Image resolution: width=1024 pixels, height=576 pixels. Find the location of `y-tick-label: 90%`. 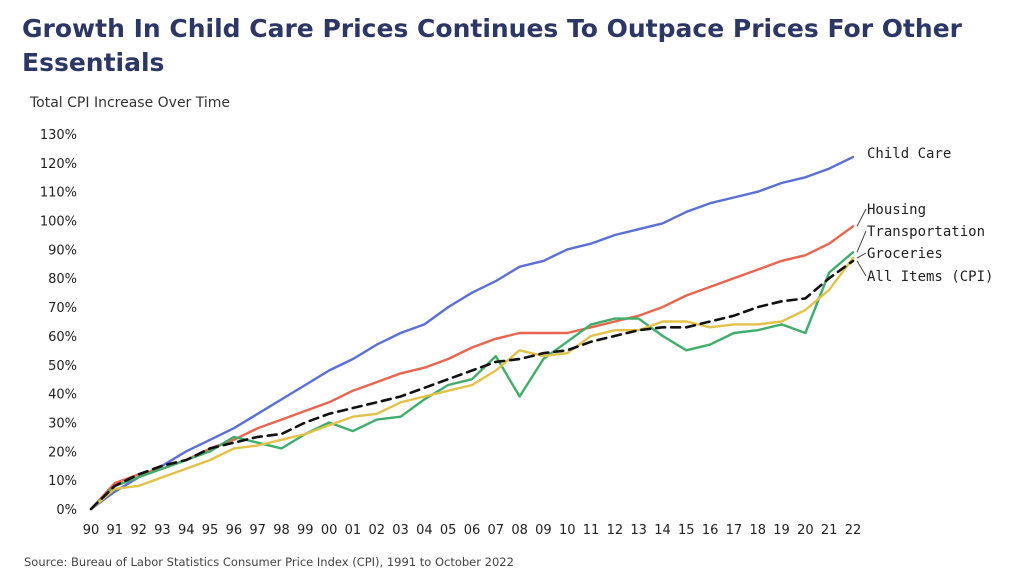

y-tick-label: 90% is located at coordinates (62, 250).